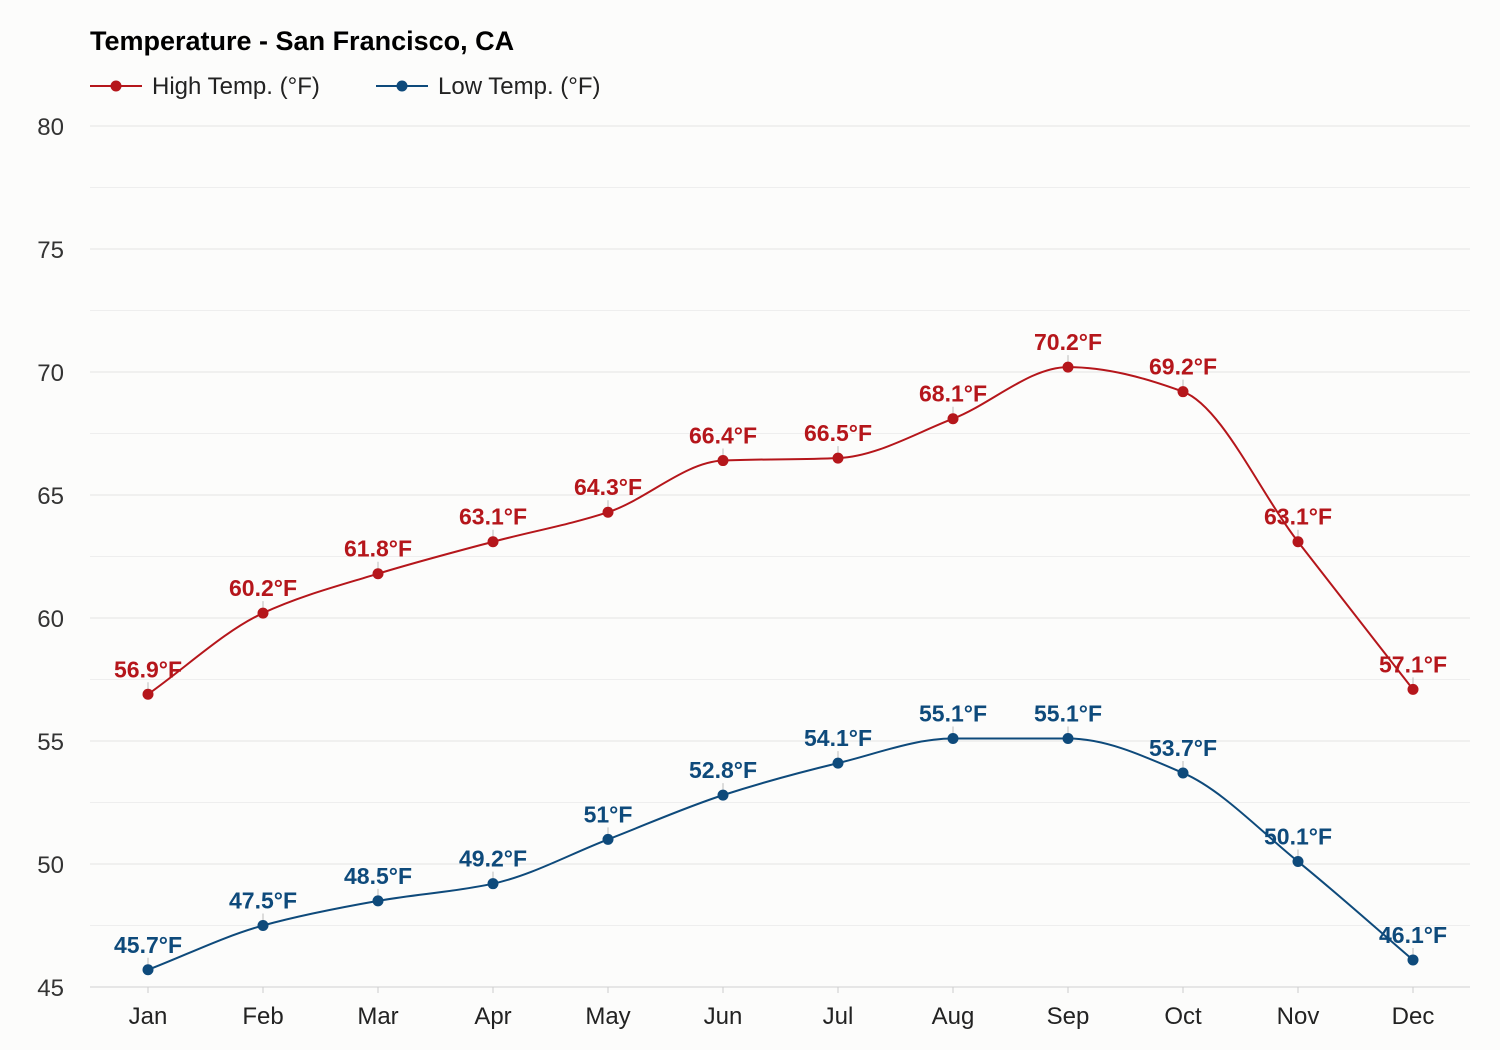  Describe the element at coordinates (1183, 367) in the screenshot. I see `high-temp-data-label: 69.2°F` at that location.